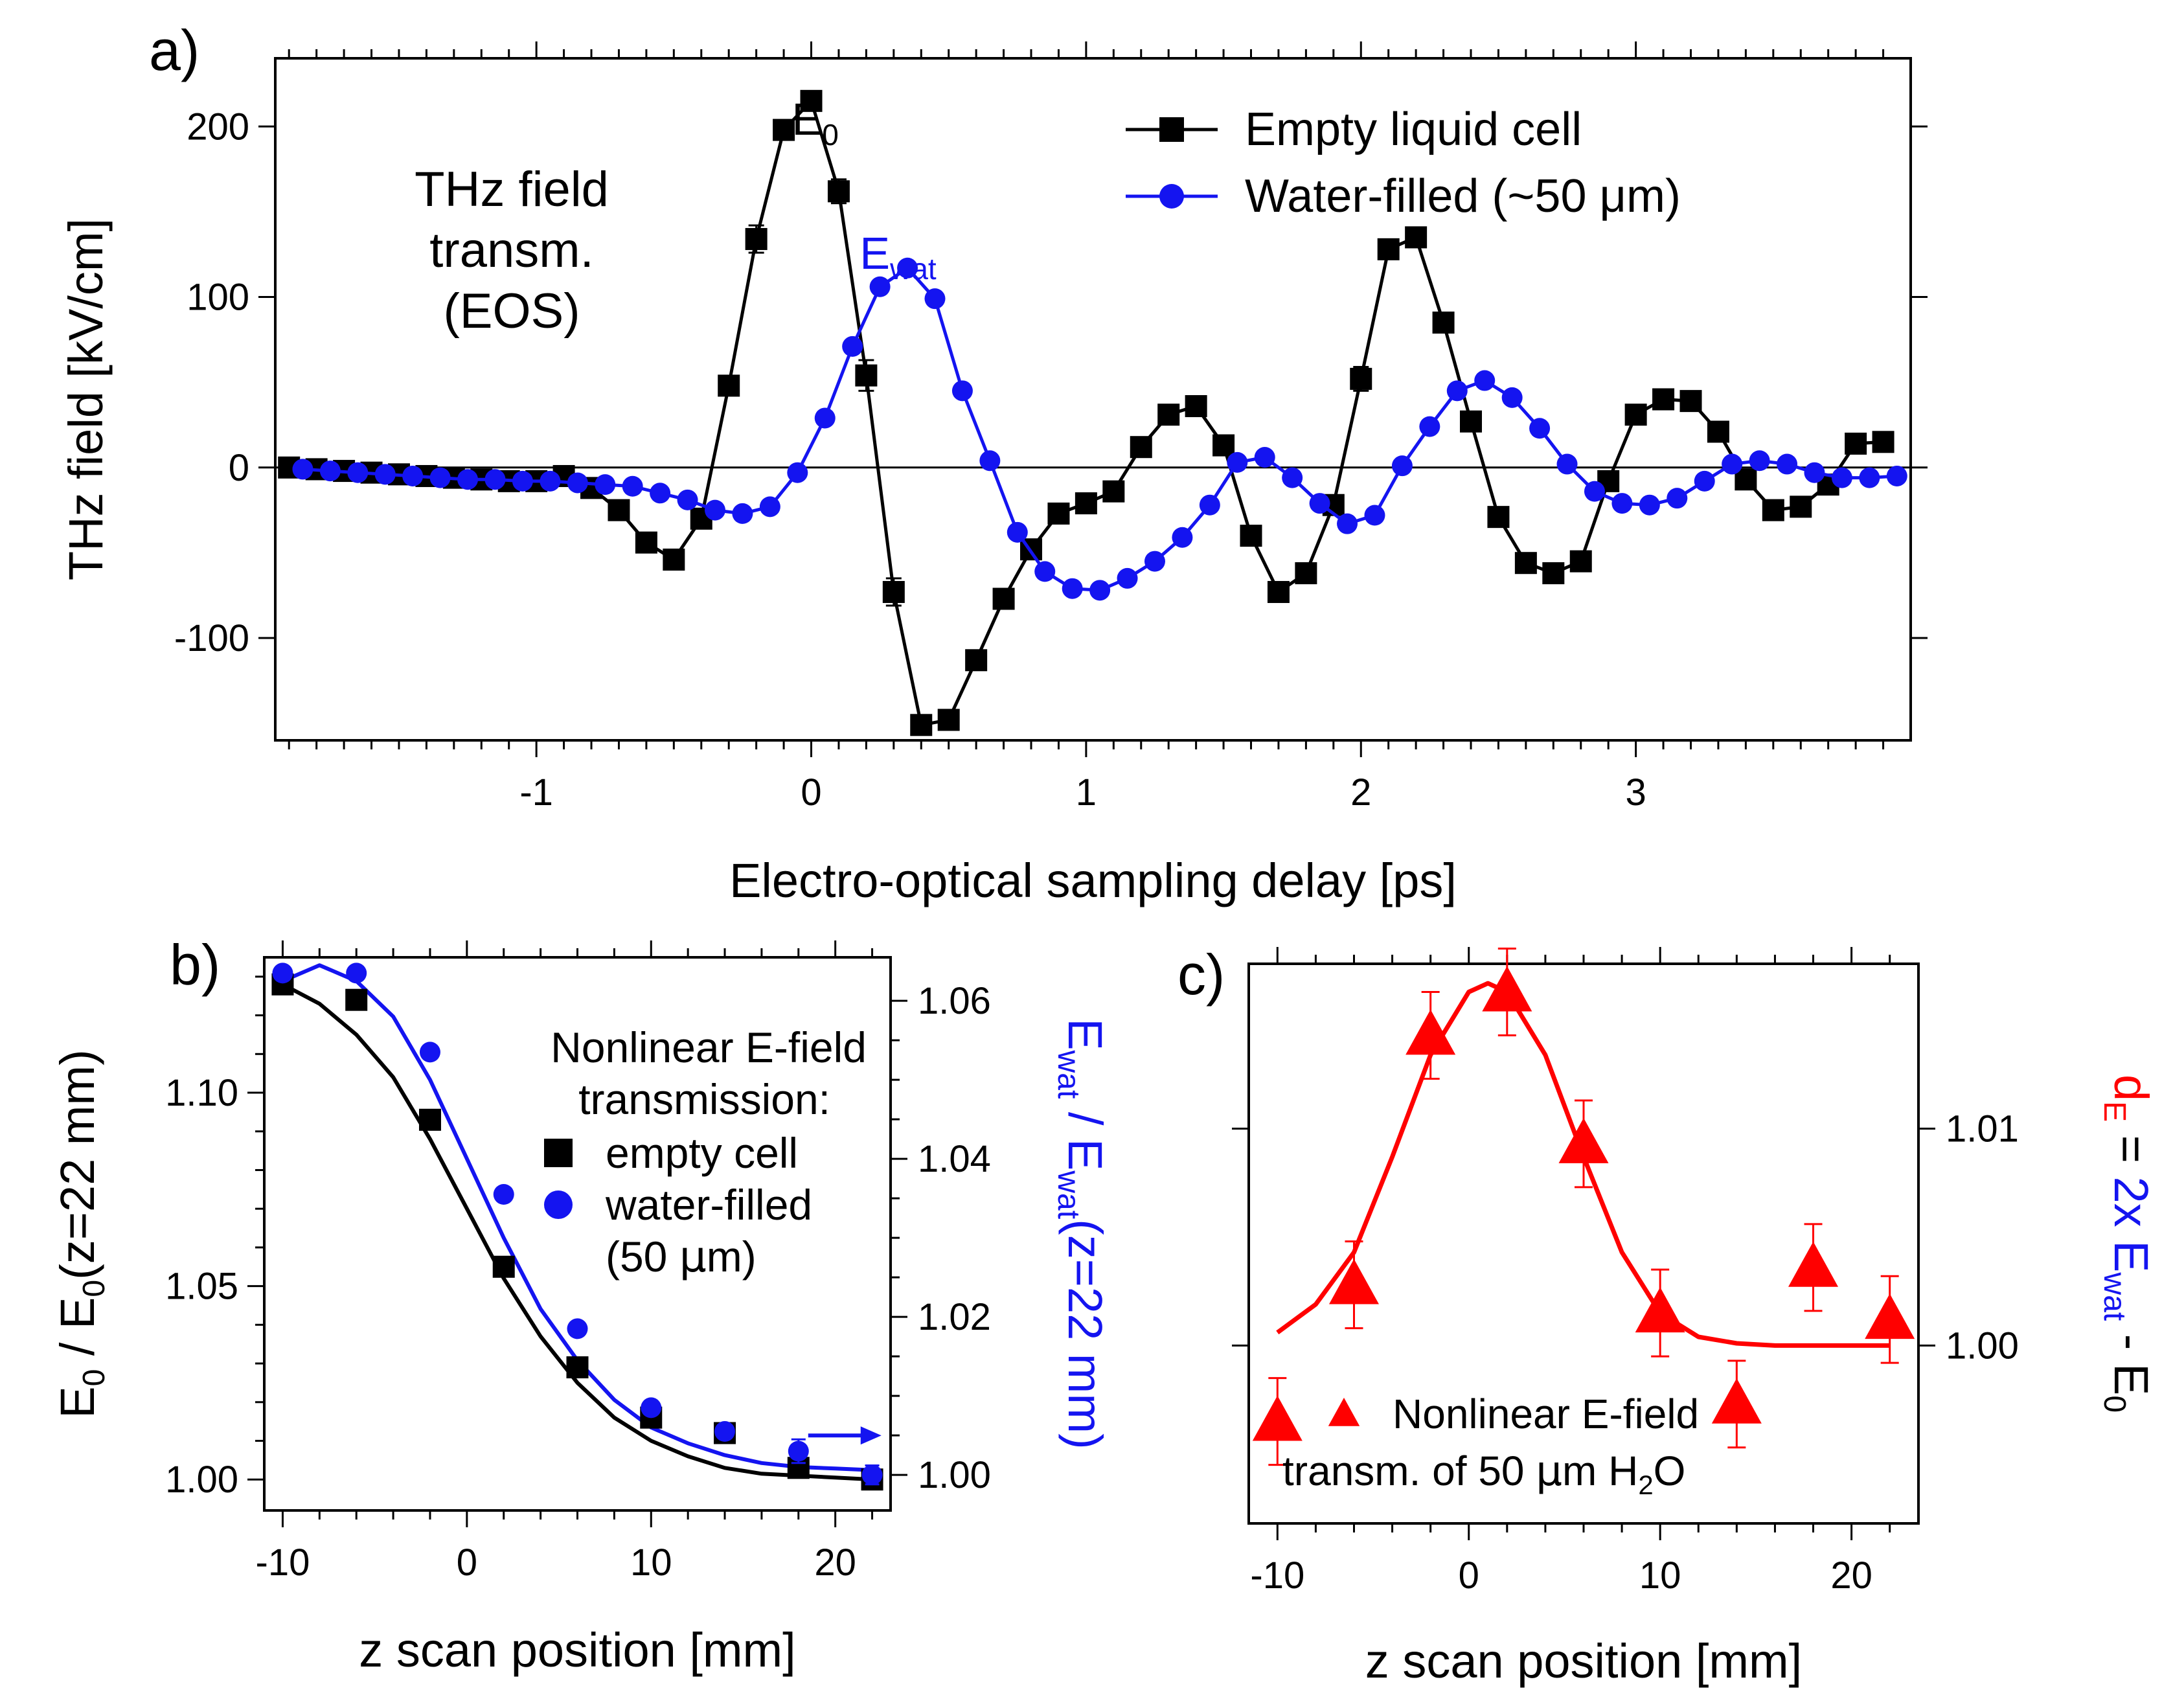  I want to click on legend-line2-part: O, so click(1670, 1471).